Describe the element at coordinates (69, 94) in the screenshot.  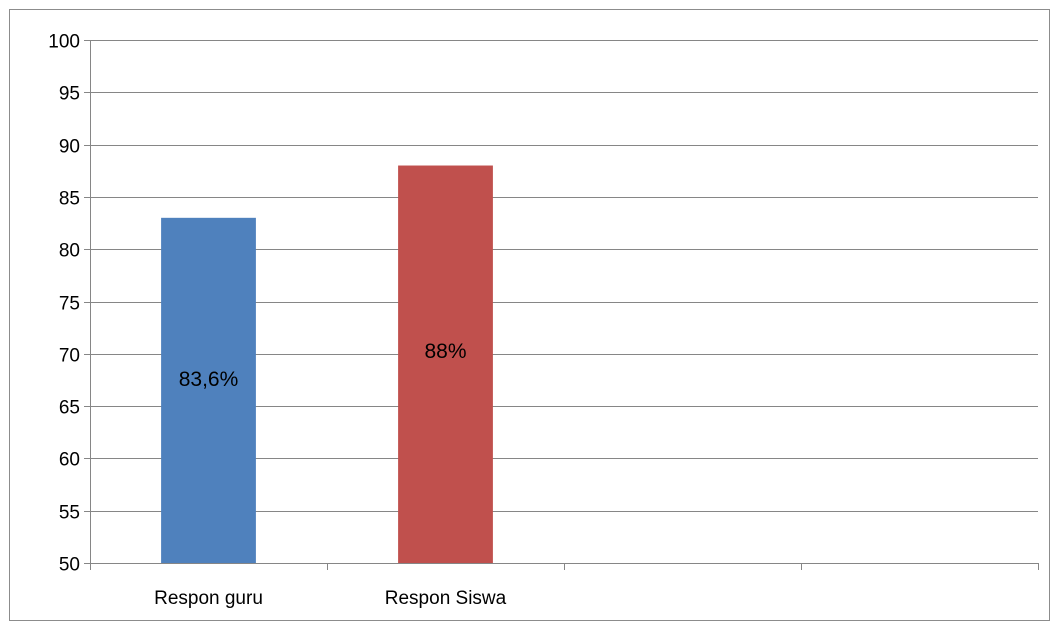
I see `y-tick-label: 95` at that location.